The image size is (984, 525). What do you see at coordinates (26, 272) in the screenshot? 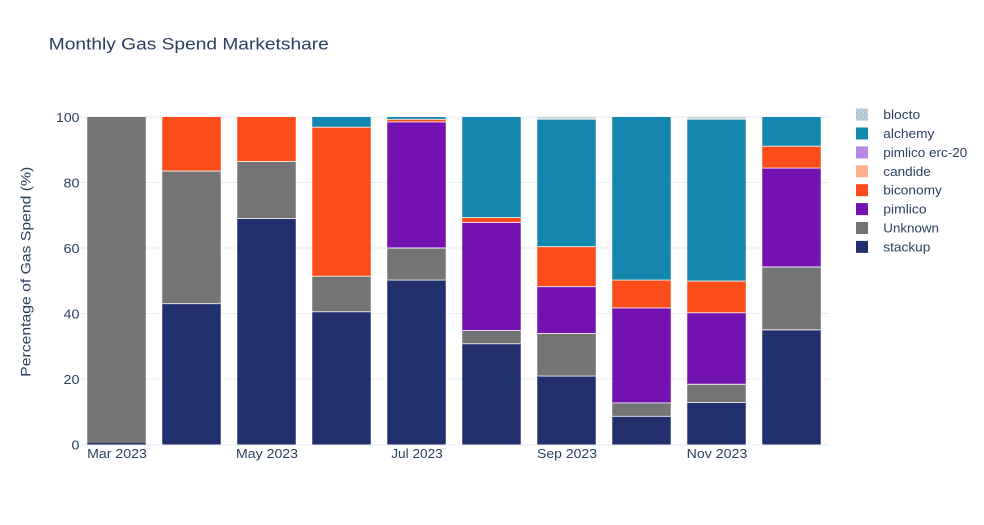
I see `svg-text: Percentage of Gas Spend (%)` at bounding box center [26, 272].